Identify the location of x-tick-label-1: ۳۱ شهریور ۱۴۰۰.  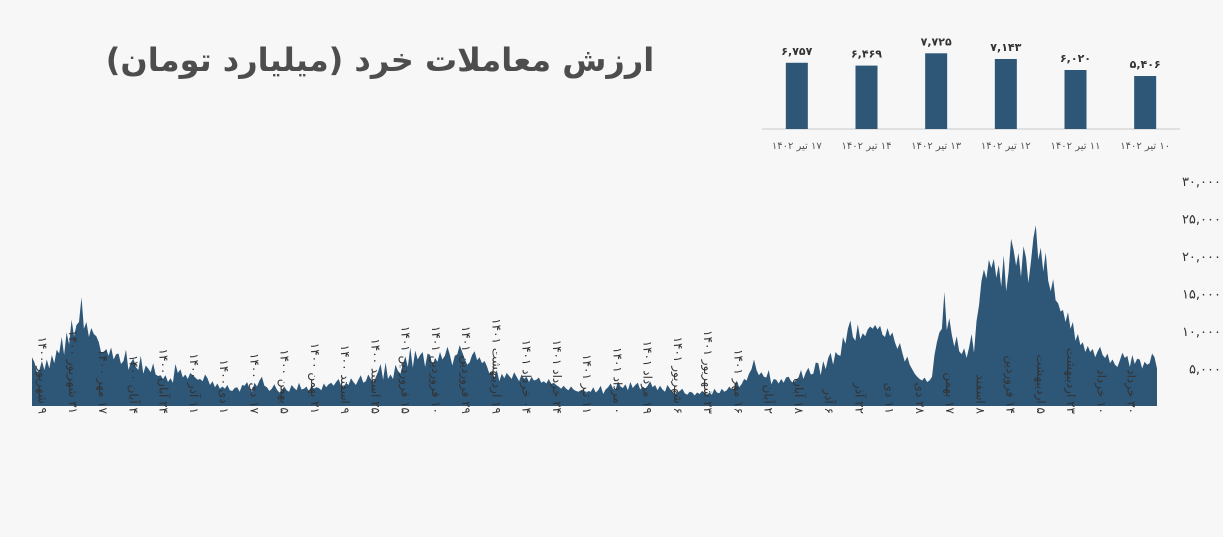
(72, 372).